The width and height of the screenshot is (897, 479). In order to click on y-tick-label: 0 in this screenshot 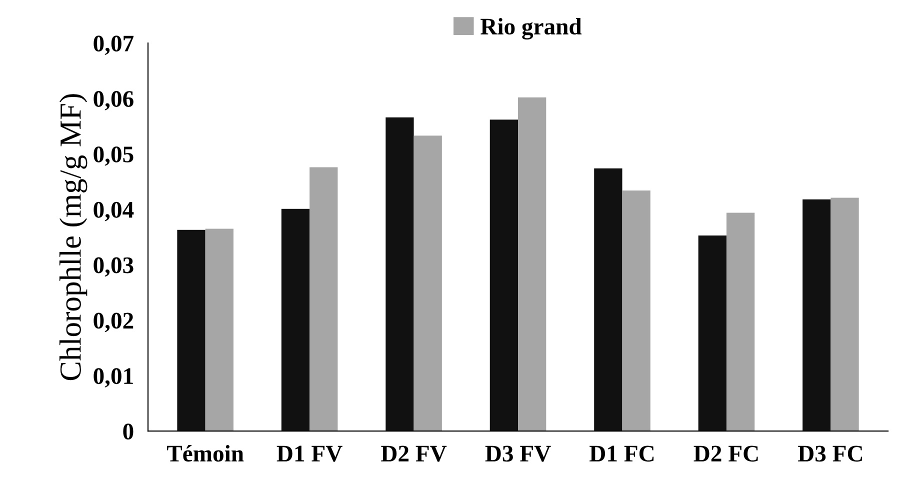, I will do `click(128, 432)`.